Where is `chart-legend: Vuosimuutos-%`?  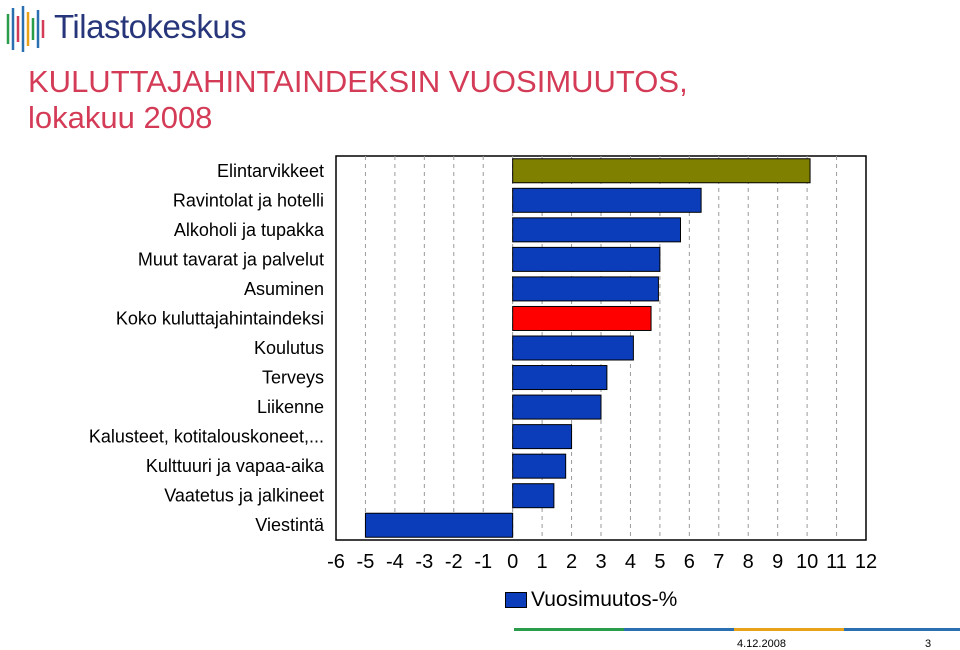
chart-legend: Vuosimuutos-% is located at coordinates (591, 600).